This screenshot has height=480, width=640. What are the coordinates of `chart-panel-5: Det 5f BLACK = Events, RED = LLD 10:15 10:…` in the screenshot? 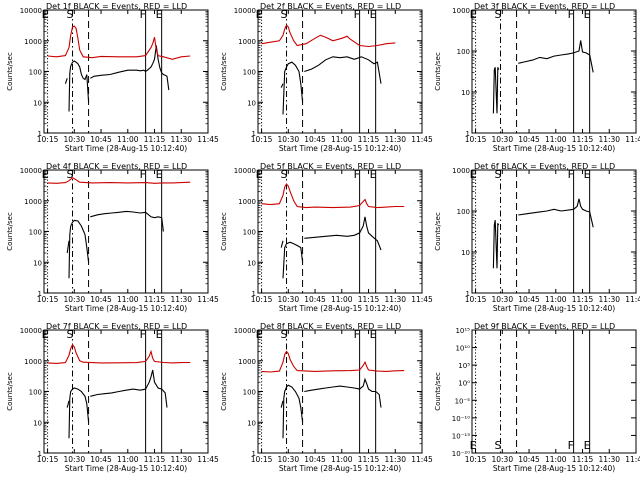 It's located at (323, 240).